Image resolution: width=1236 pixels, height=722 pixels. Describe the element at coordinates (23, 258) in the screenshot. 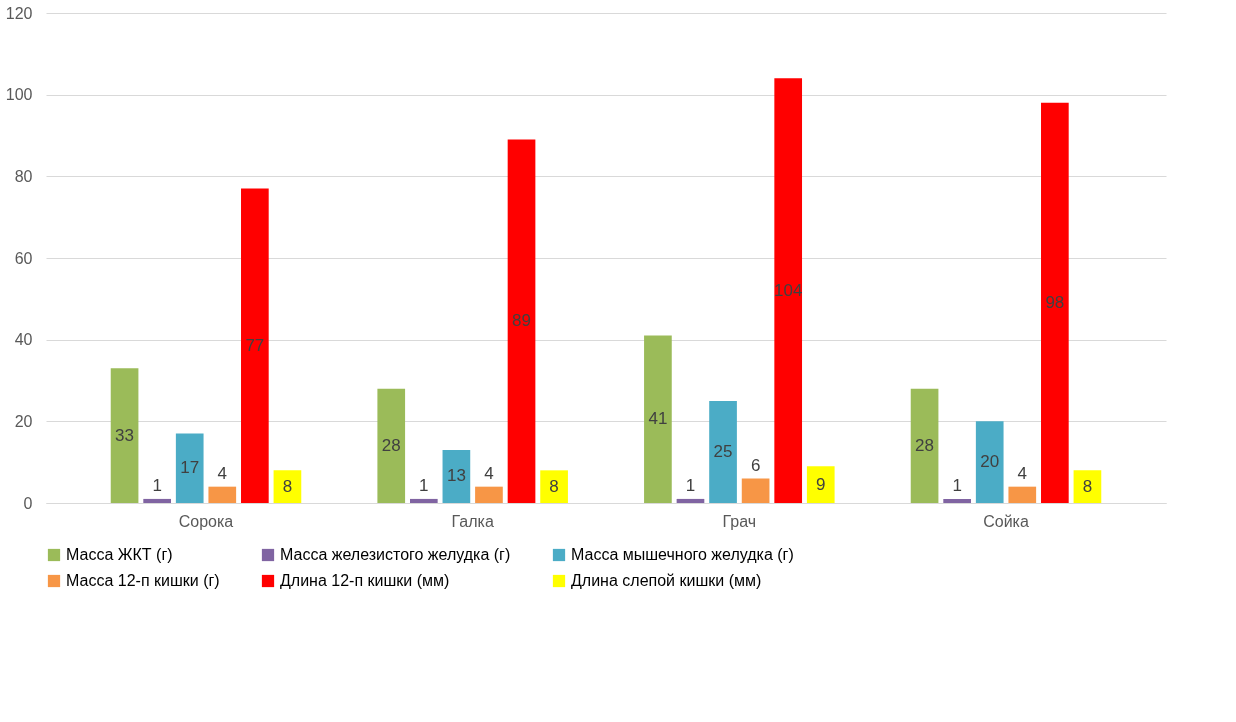

I see `y-tick-label: 60` at that location.